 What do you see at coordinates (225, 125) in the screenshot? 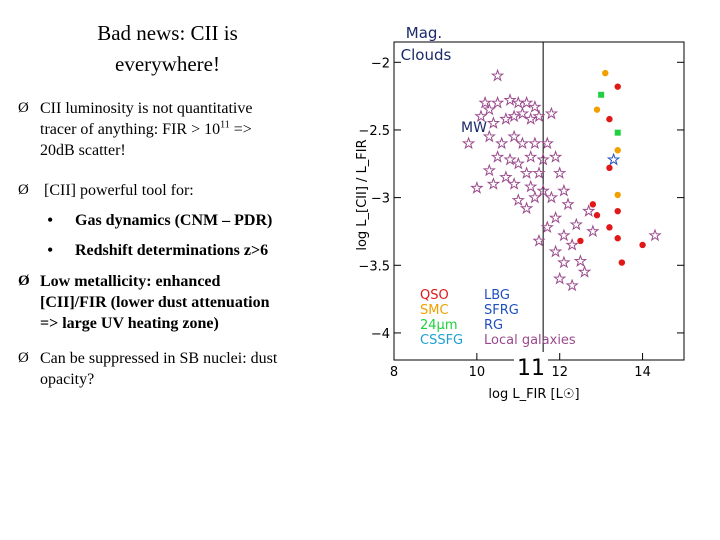
I see `superscript: 11` at bounding box center [225, 125].